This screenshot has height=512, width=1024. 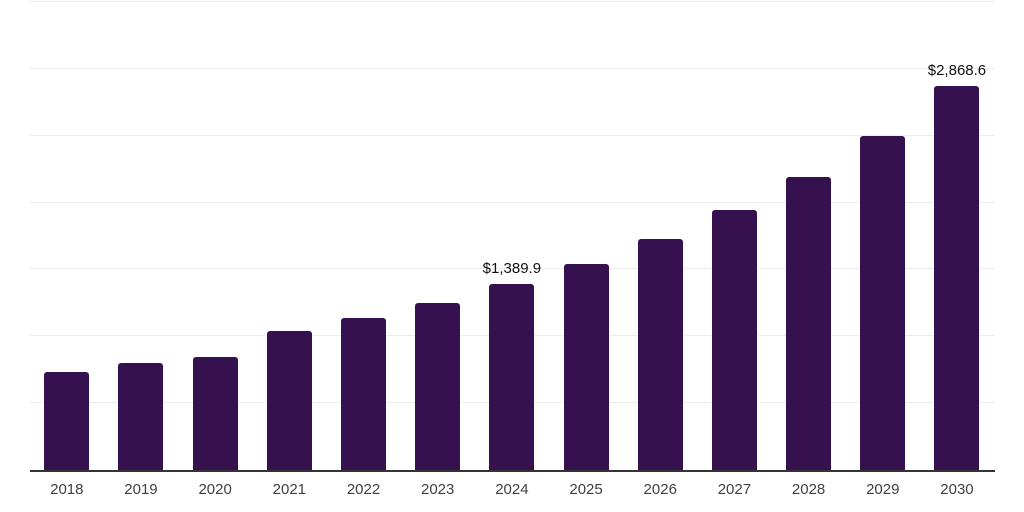 What do you see at coordinates (660, 354) in the screenshot?
I see `bar-2026` at bounding box center [660, 354].